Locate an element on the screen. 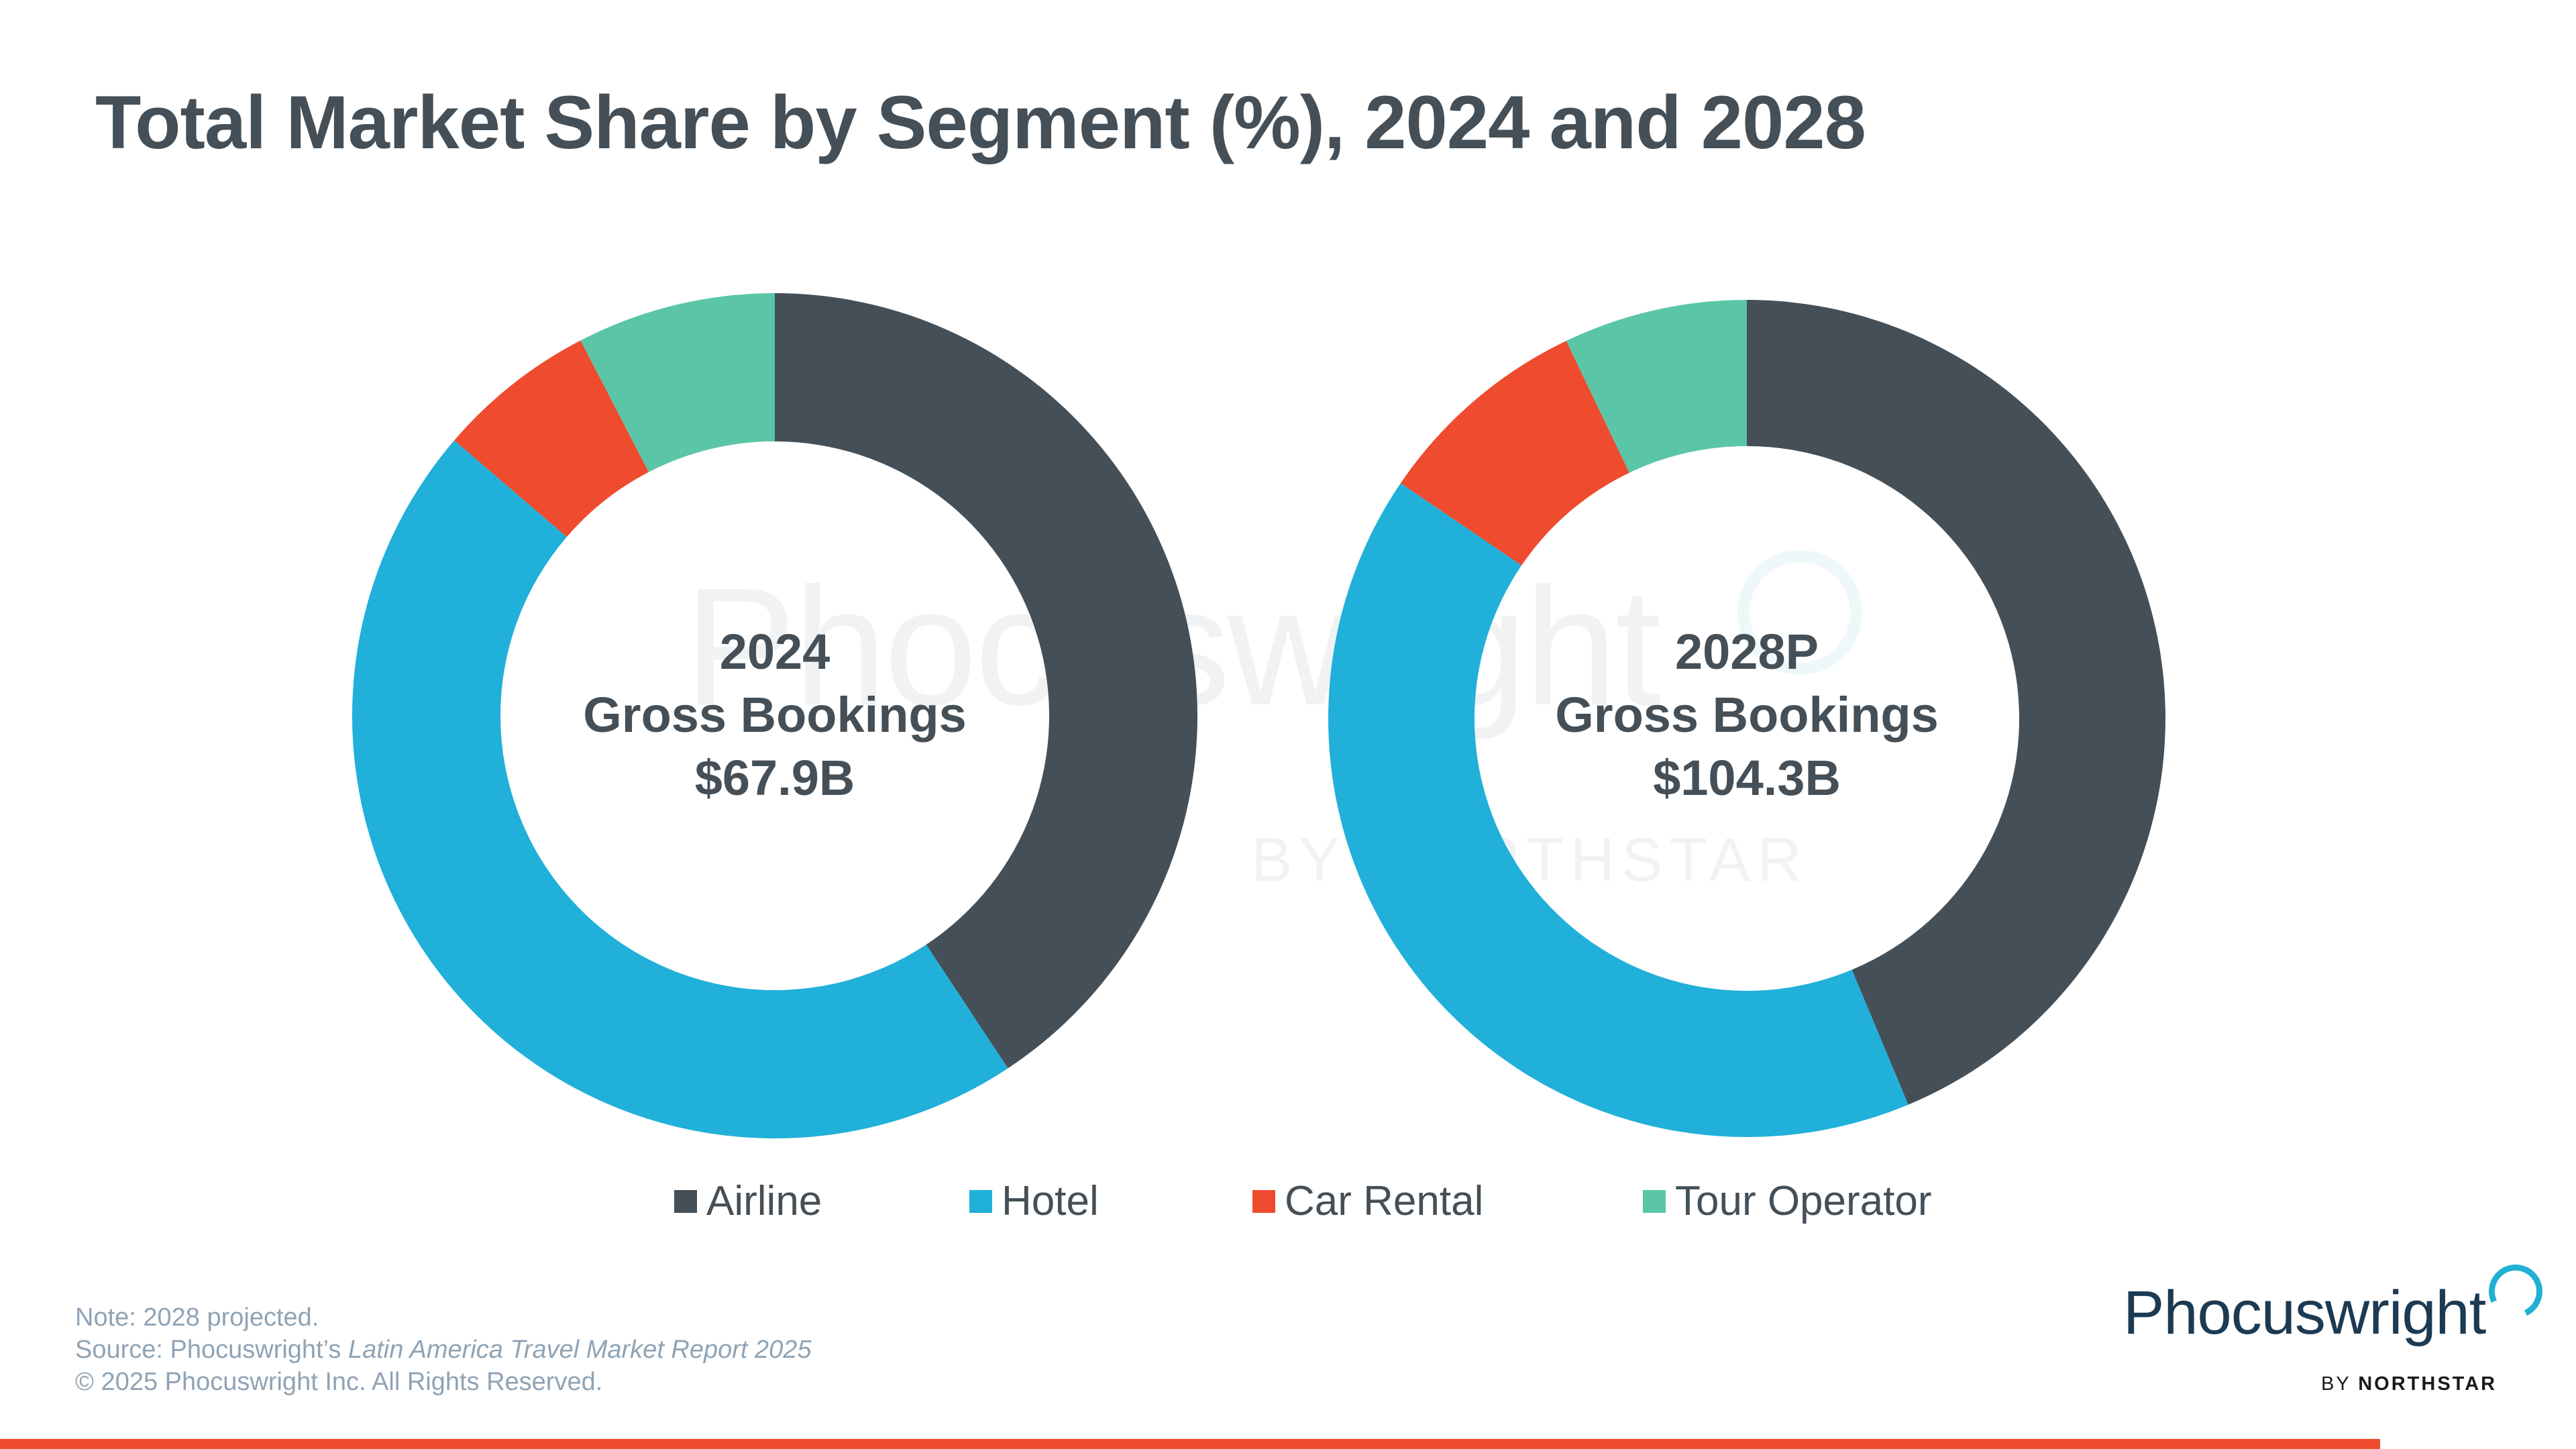 The height and width of the screenshot is (1449, 2576). source-title: Latin America Travel Market Report 2025 is located at coordinates (579, 1350).